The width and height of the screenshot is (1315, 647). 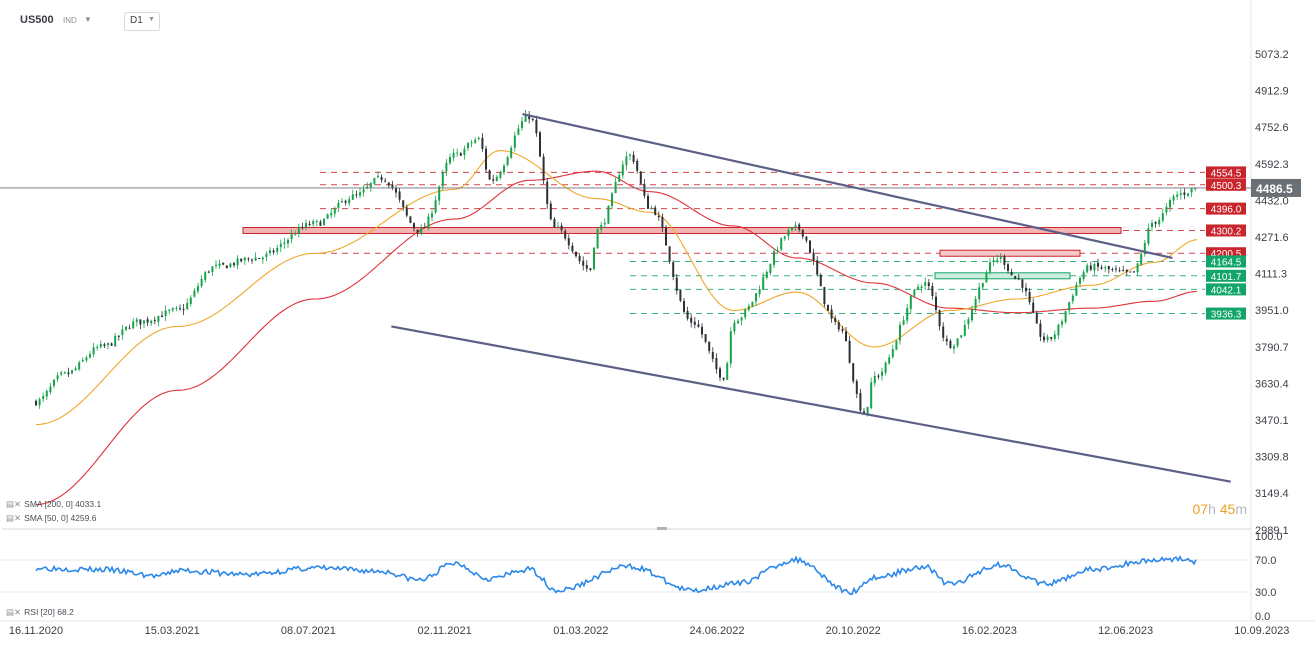 What do you see at coordinates (1265, 561) in the screenshot?
I see `rsi-tick-label: 70.0` at bounding box center [1265, 561].